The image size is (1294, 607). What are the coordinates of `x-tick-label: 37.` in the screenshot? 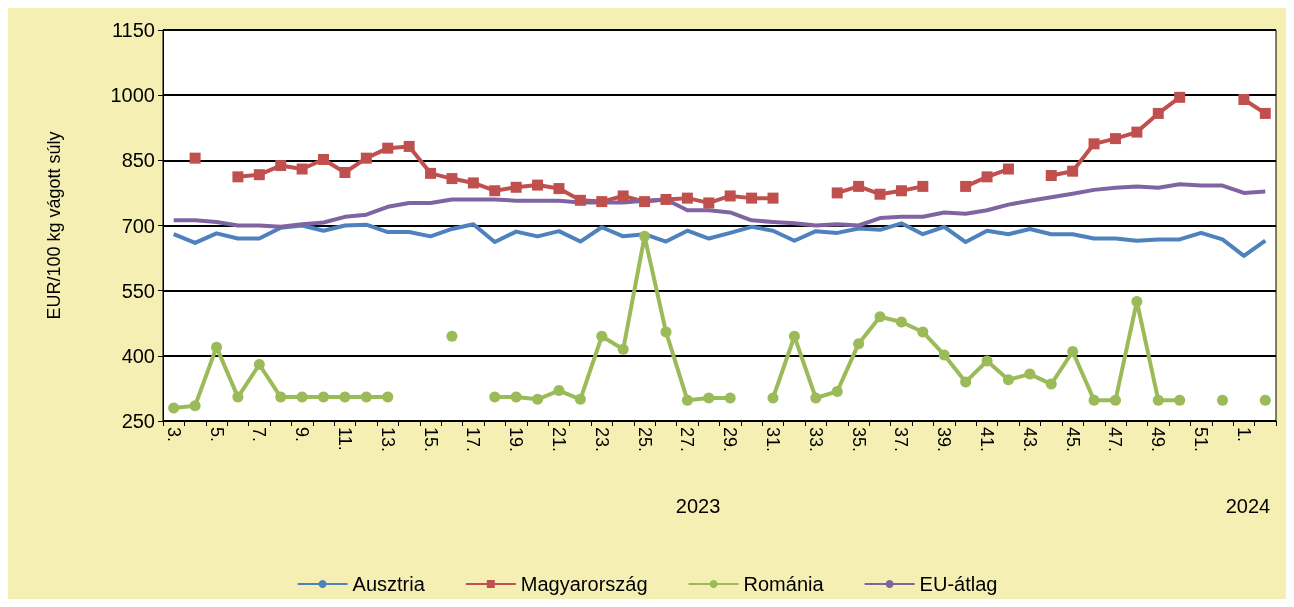 It's located at (901, 440).